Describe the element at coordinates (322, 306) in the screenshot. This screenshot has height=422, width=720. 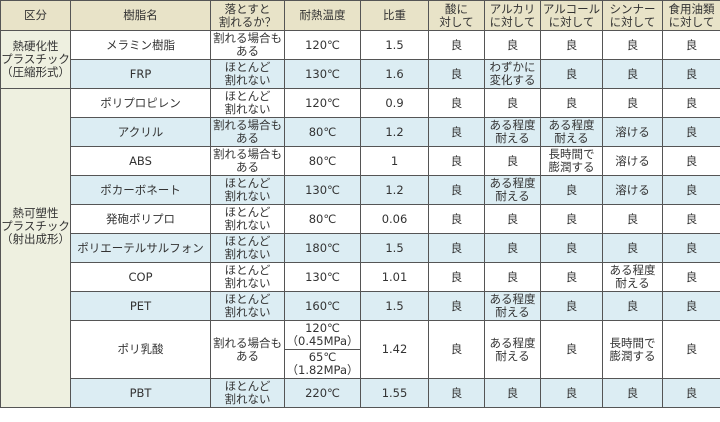
I see `cell-heat: 160℃` at that location.